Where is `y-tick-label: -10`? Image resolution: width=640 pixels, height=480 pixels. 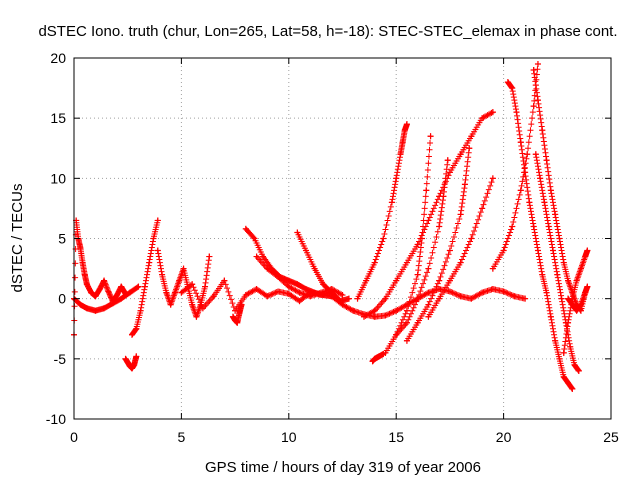 y-tick-label: -10 is located at coordinates (56, 419).